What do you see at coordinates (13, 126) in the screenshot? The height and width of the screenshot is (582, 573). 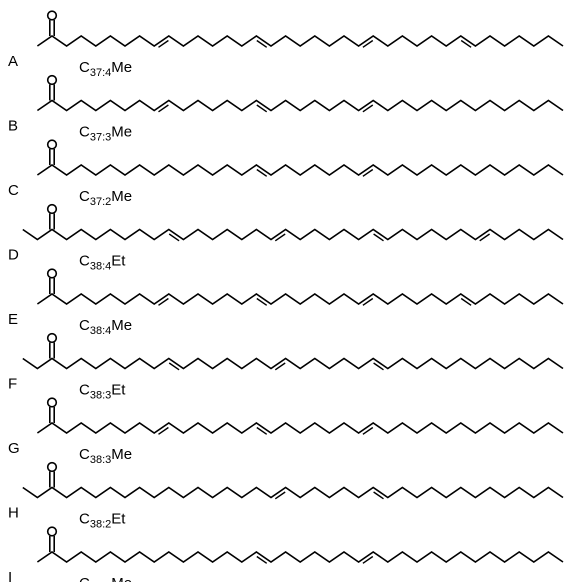 I see `row-label: B` at bounding box center [13, 126].